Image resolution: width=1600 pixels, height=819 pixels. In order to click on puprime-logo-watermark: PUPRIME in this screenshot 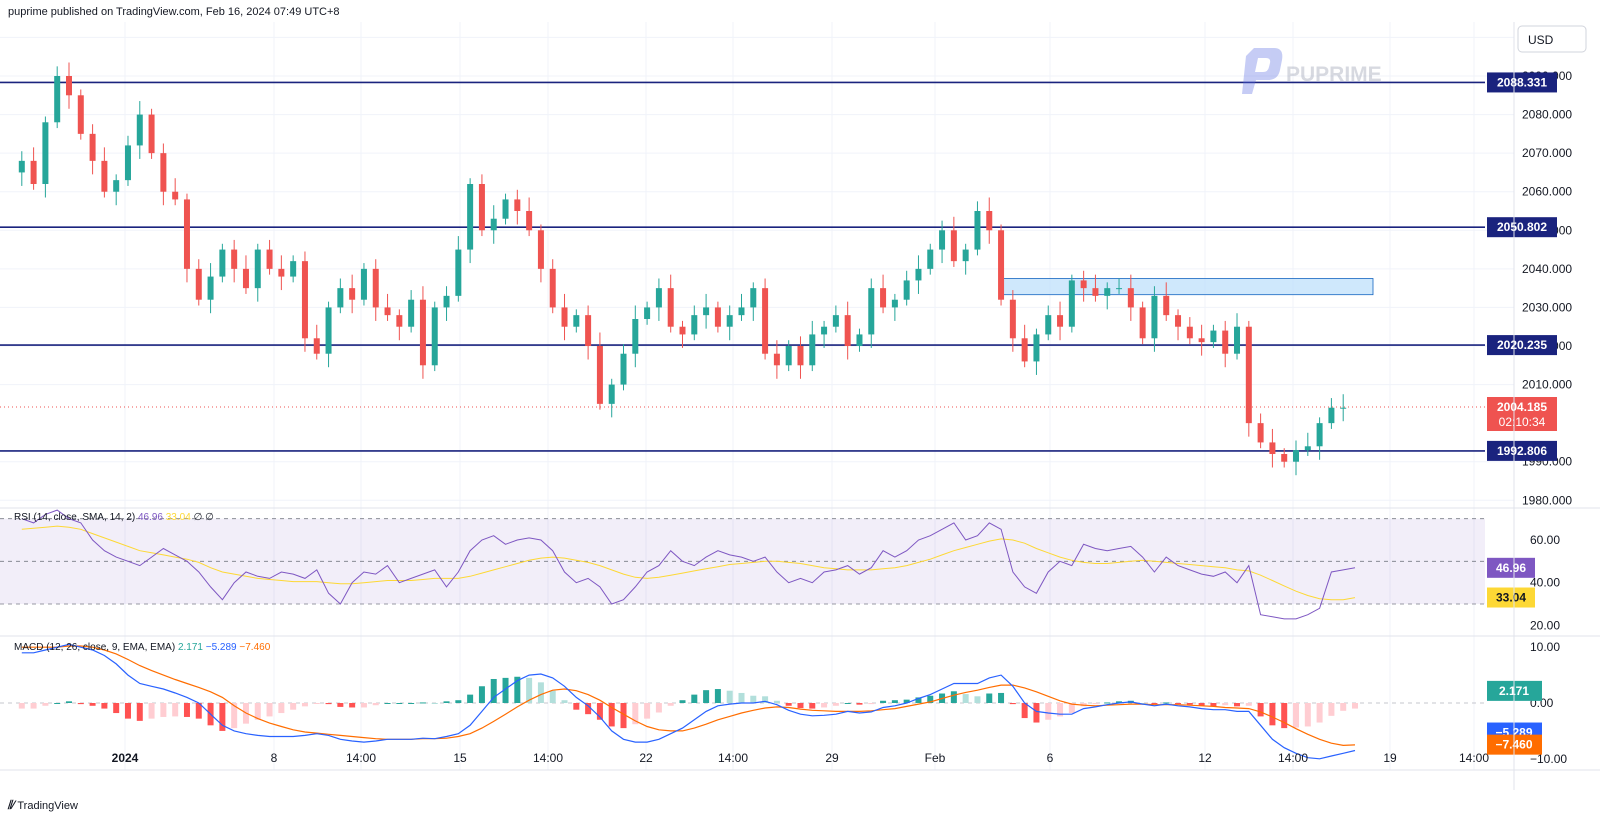, I will do `click(1312, 71)`.